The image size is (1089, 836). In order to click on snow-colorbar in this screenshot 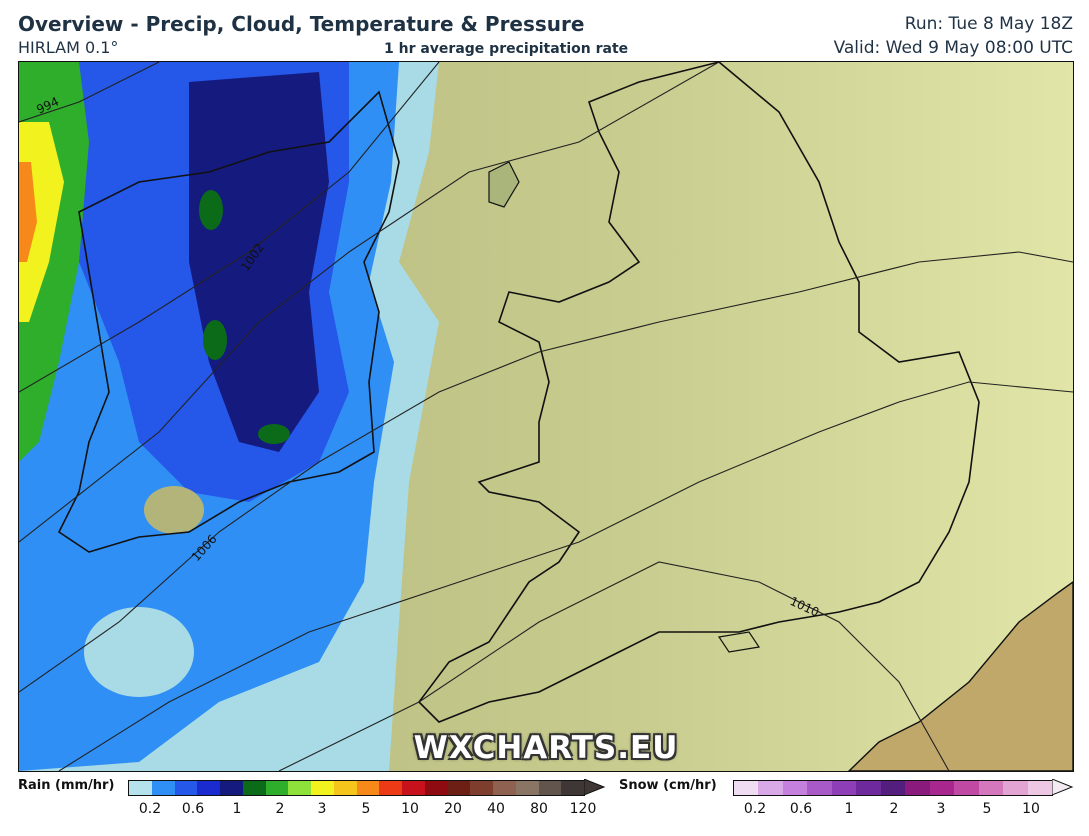, I will do `click(893, 788)`.